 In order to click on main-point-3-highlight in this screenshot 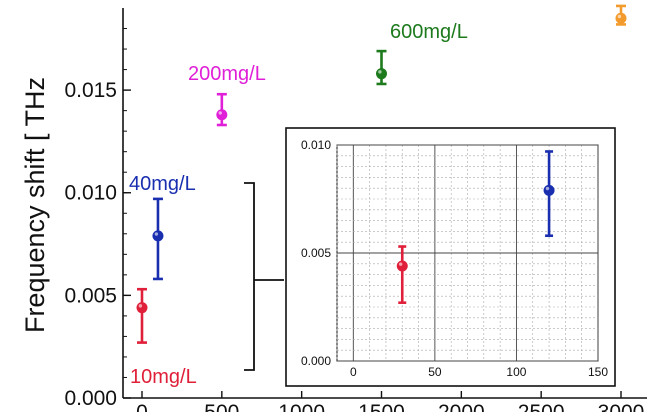, I will do `click(380, 72)`.